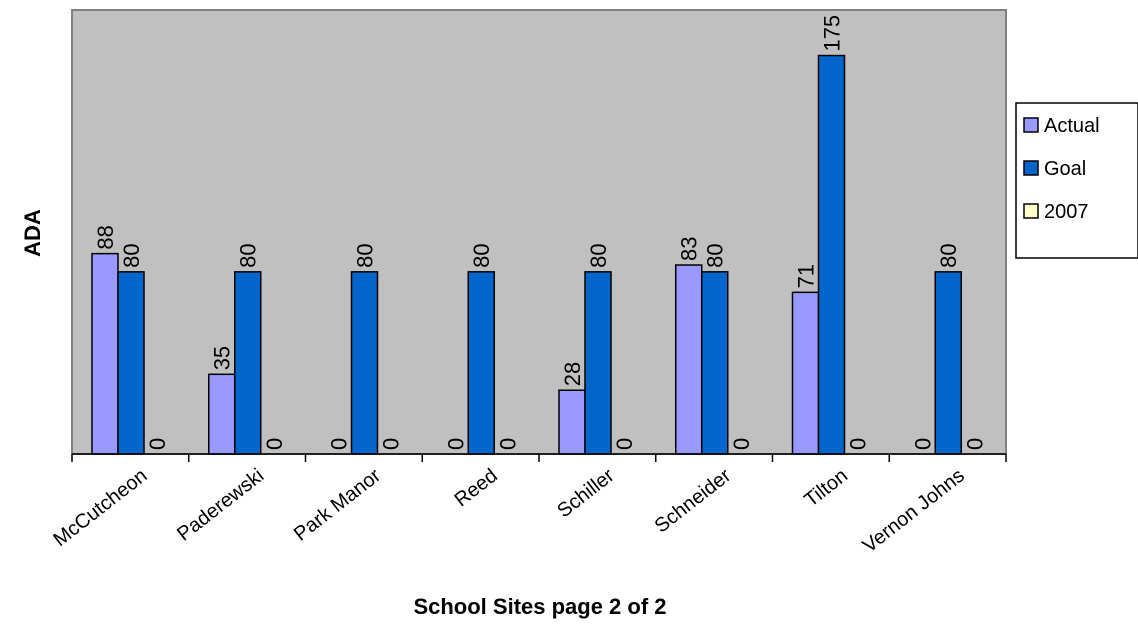  What do you see at coordinates (222, 358) in the screenshot?
I see `data-label-actual: 35` at bounding box center [222, 358].